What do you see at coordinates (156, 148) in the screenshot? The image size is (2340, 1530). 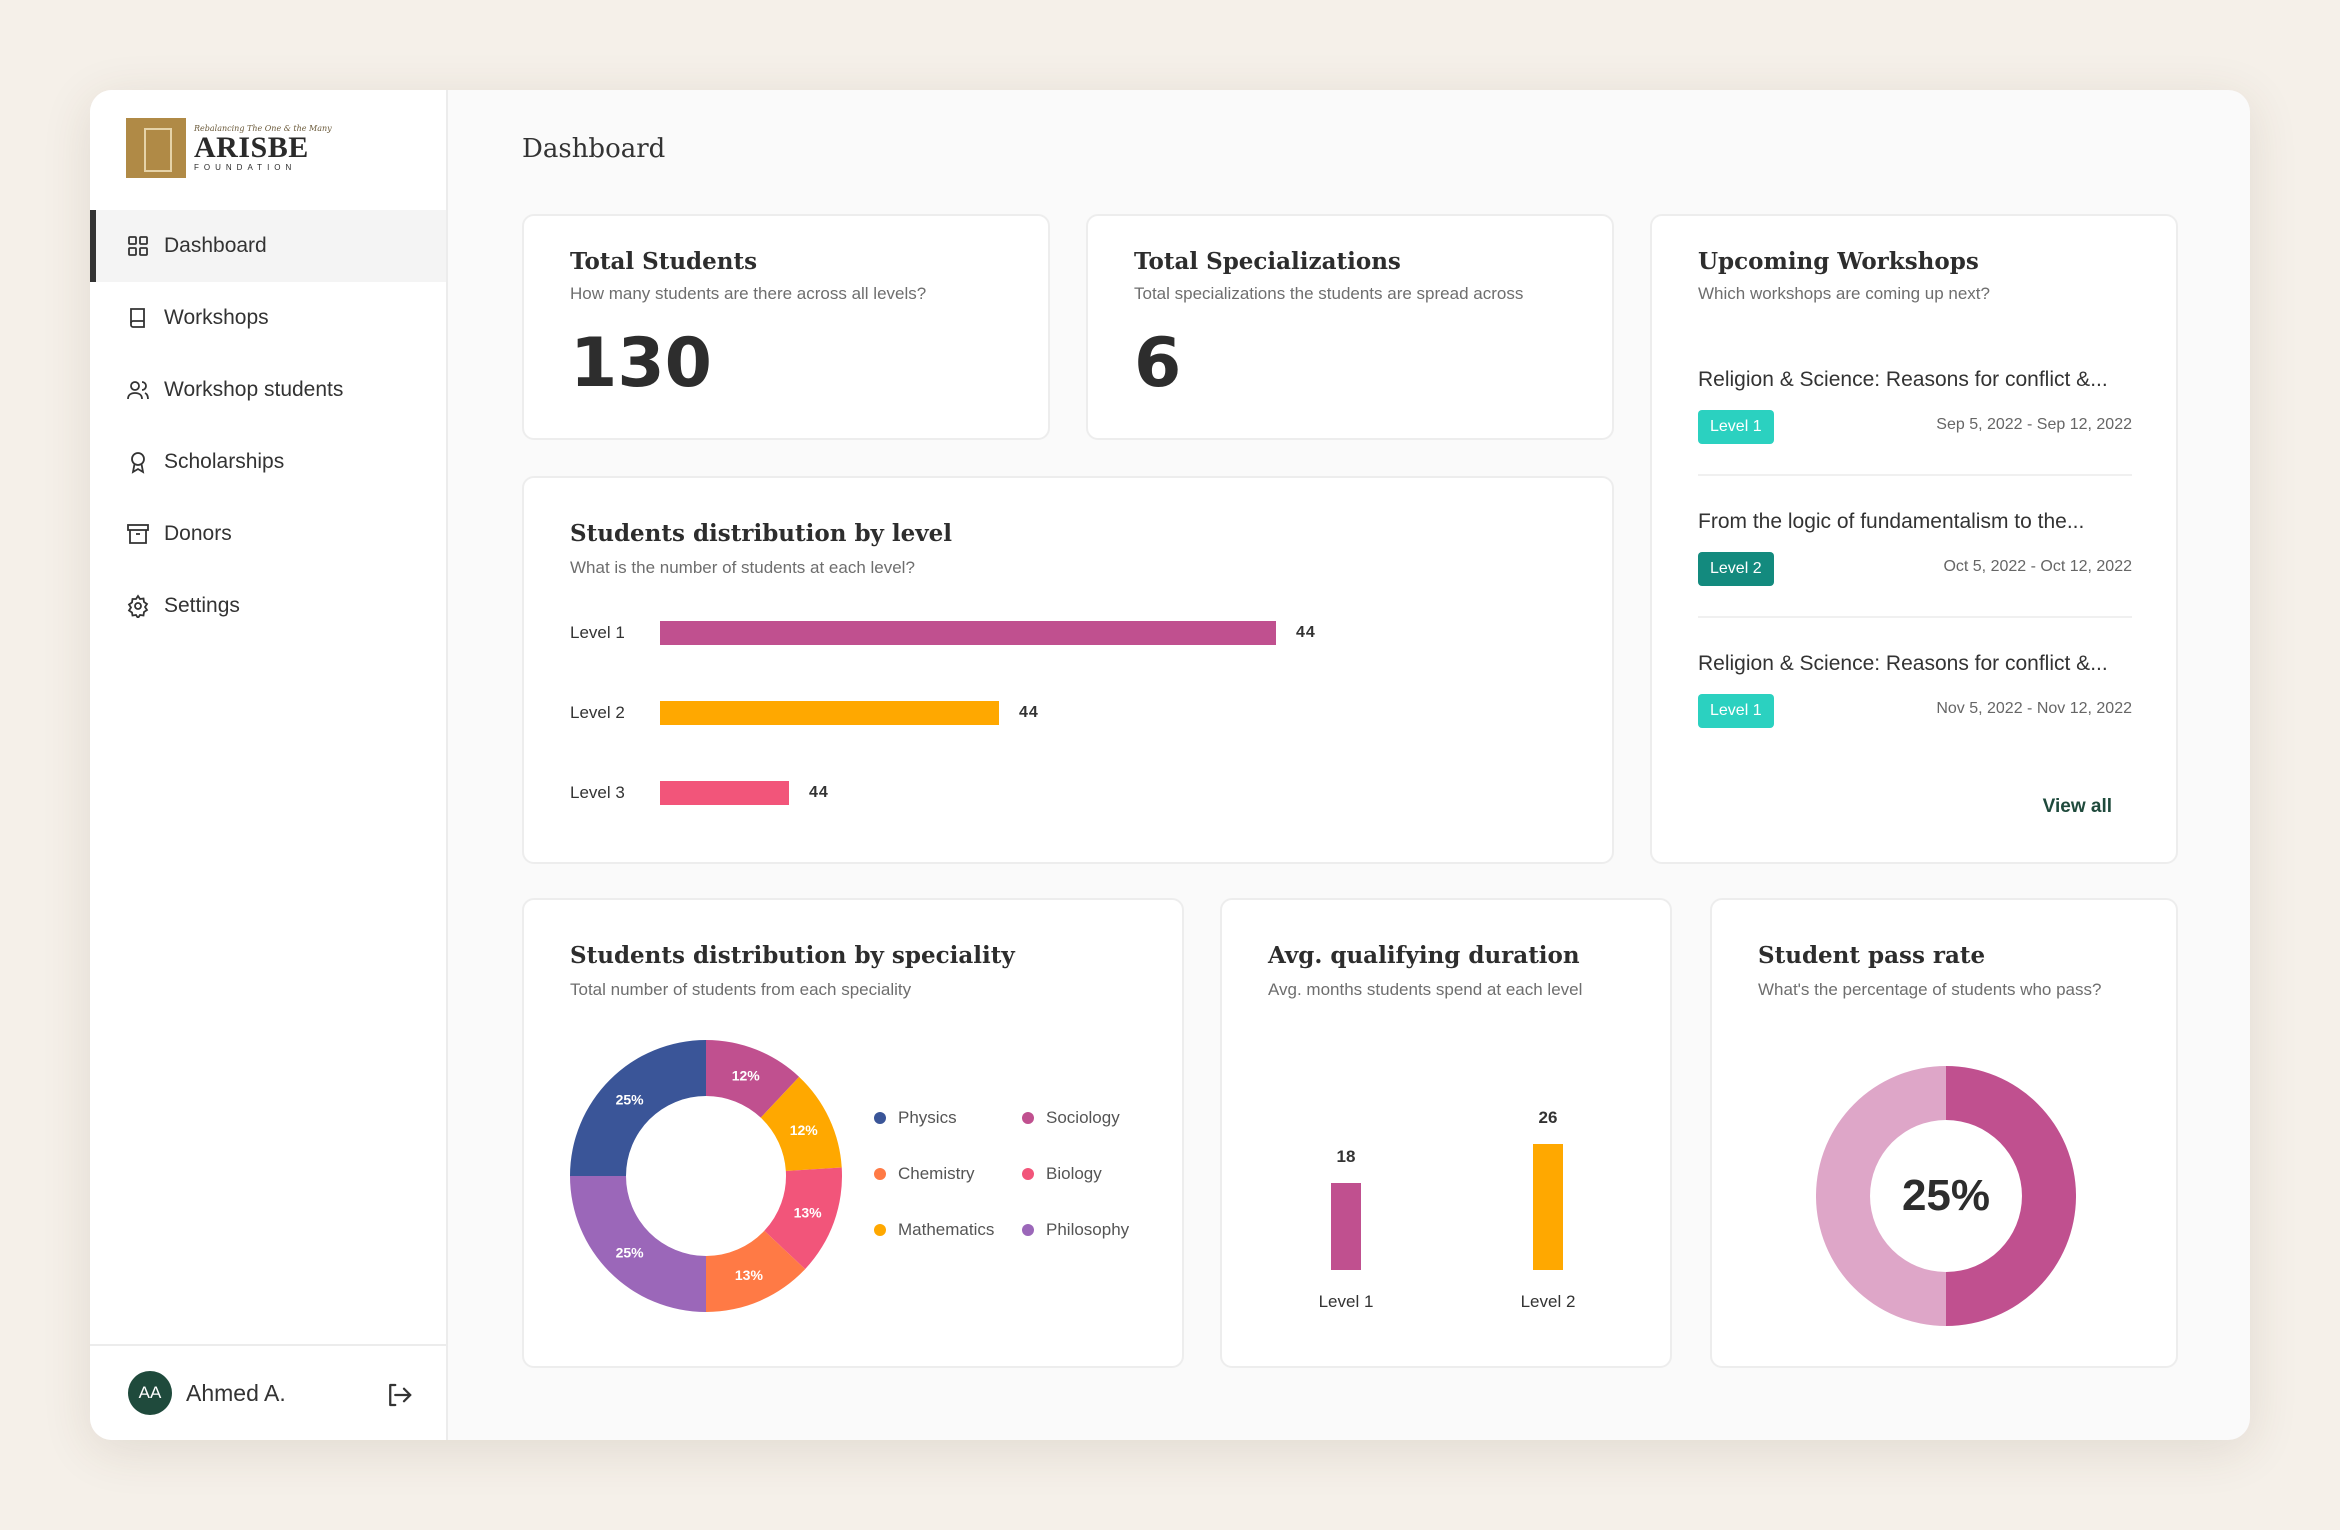 I see `logo-emblem` at bounding box center [156, 148].